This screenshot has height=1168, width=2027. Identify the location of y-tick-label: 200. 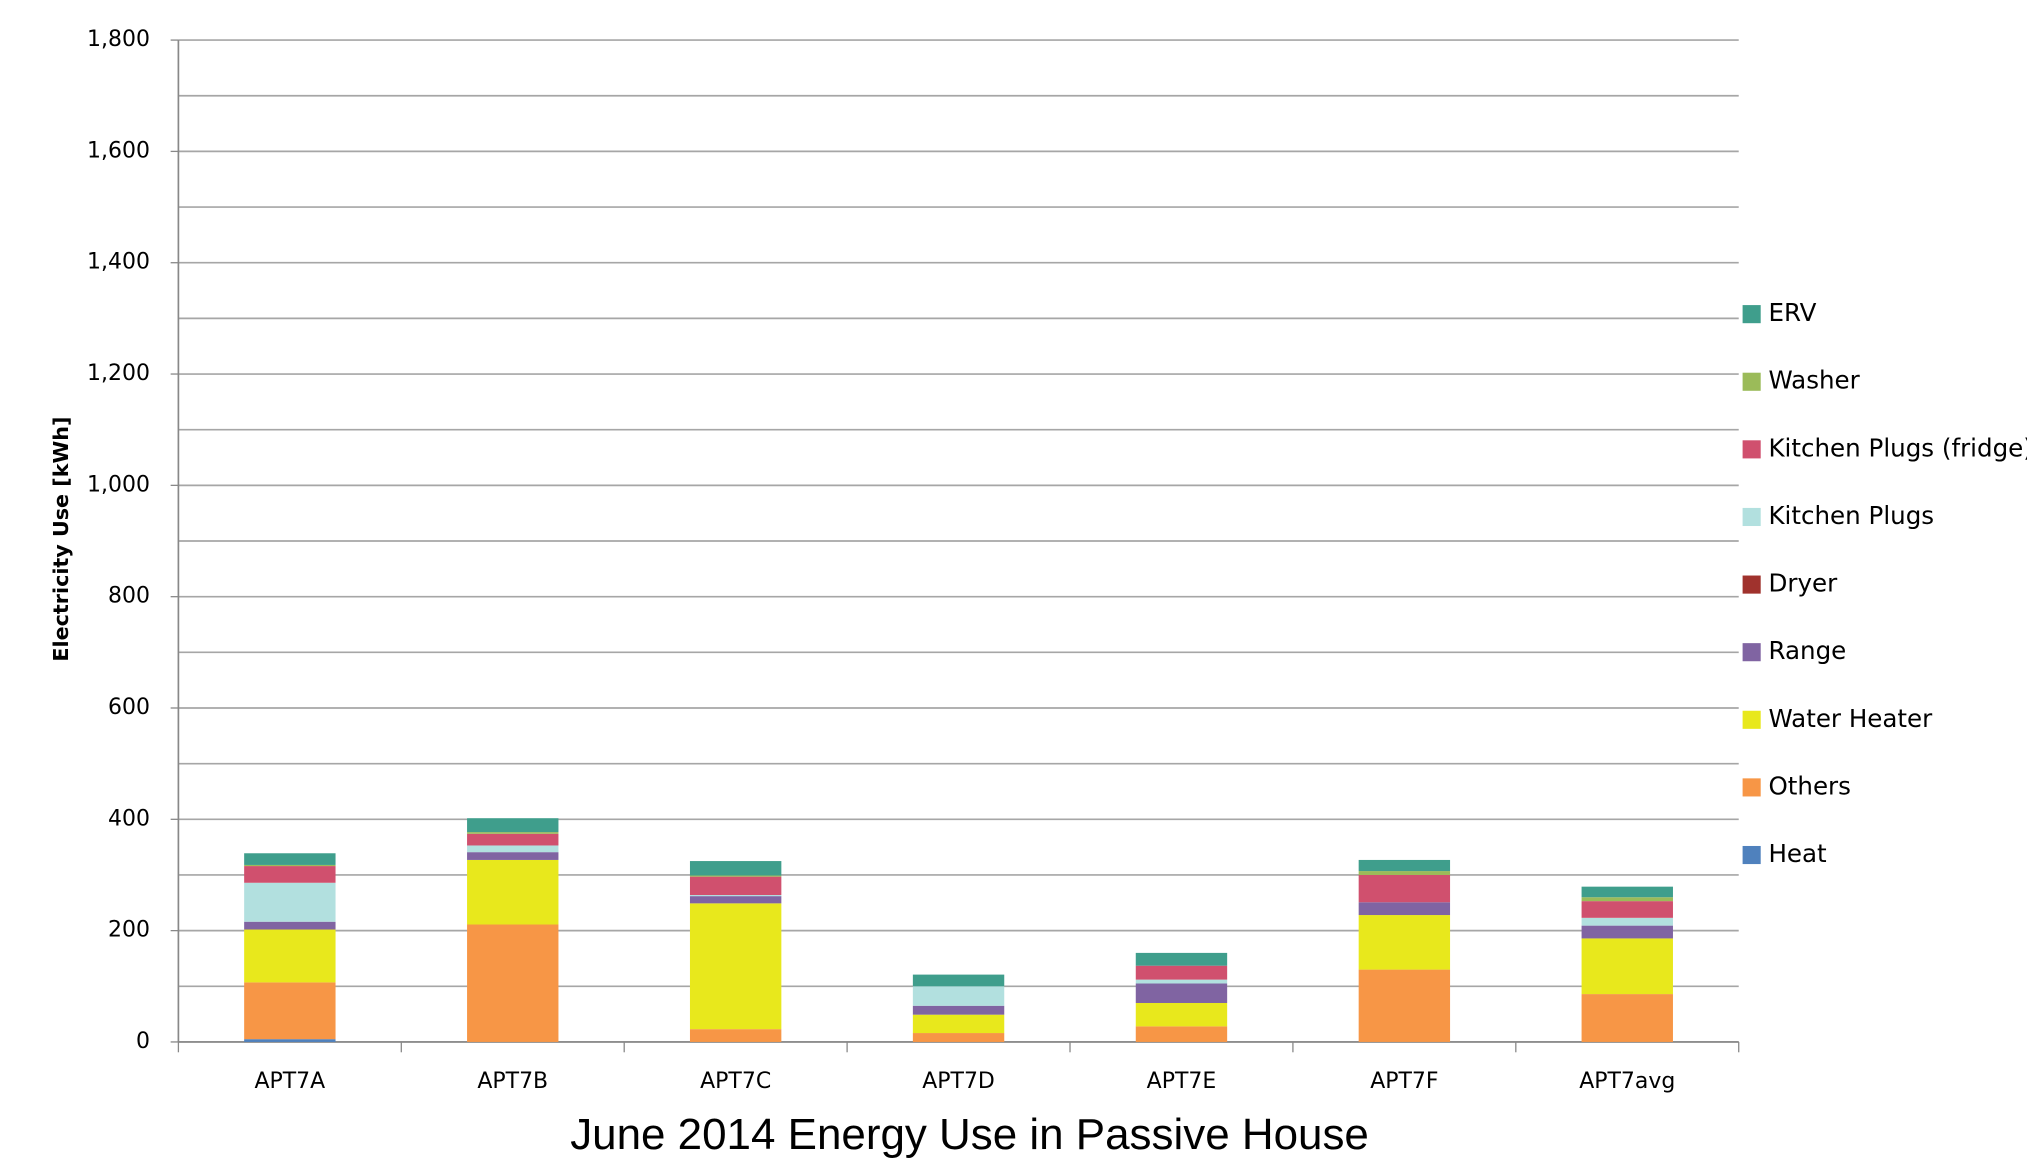
(129, 930).